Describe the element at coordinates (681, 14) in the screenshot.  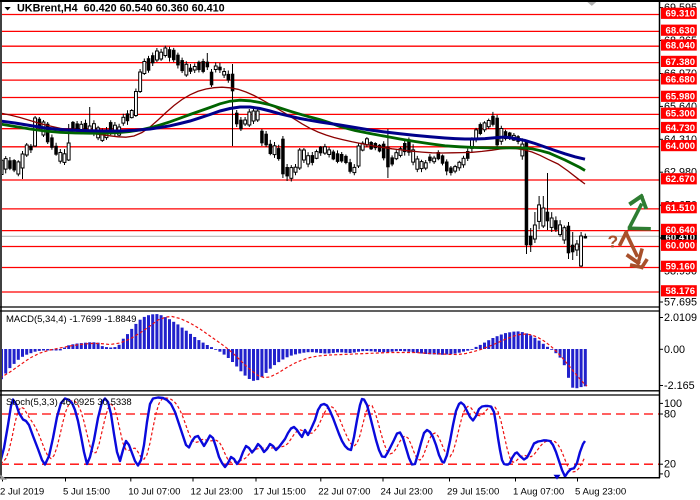
I see `svg-text: 69.310` at that location.